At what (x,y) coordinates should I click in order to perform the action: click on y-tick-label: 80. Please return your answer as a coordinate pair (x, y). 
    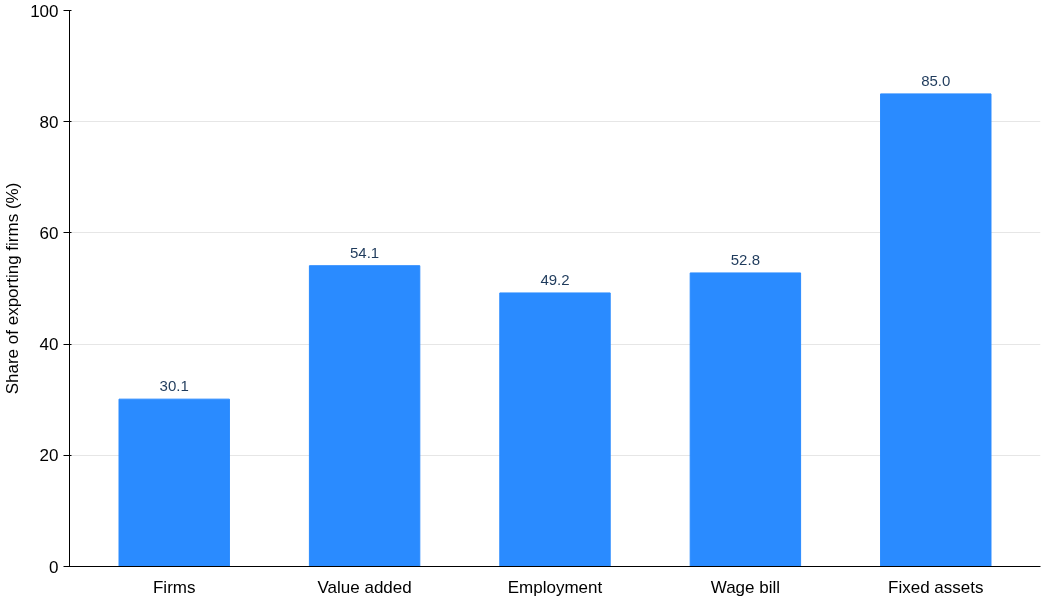
    Looking at the image, I should click on (49, 122).